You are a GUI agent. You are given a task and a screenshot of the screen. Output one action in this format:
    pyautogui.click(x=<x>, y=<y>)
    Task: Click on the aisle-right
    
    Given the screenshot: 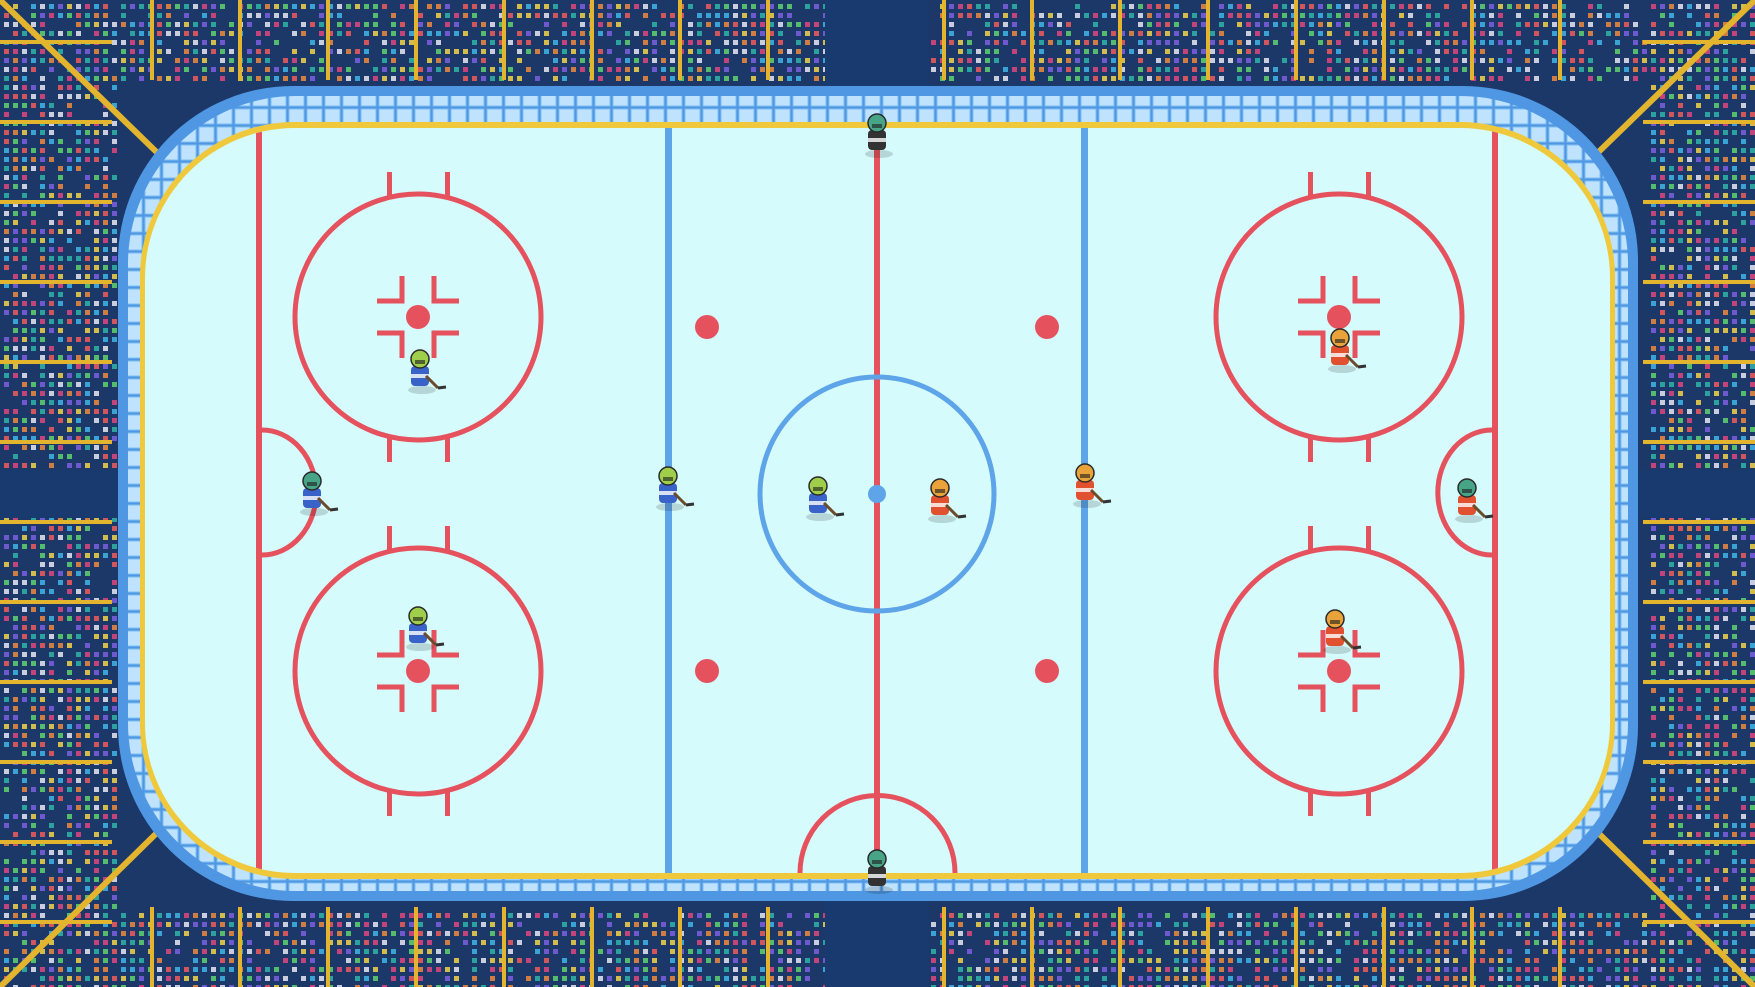 What is the action you would take?
    pyautogui.click(x=1696, y=494)
    